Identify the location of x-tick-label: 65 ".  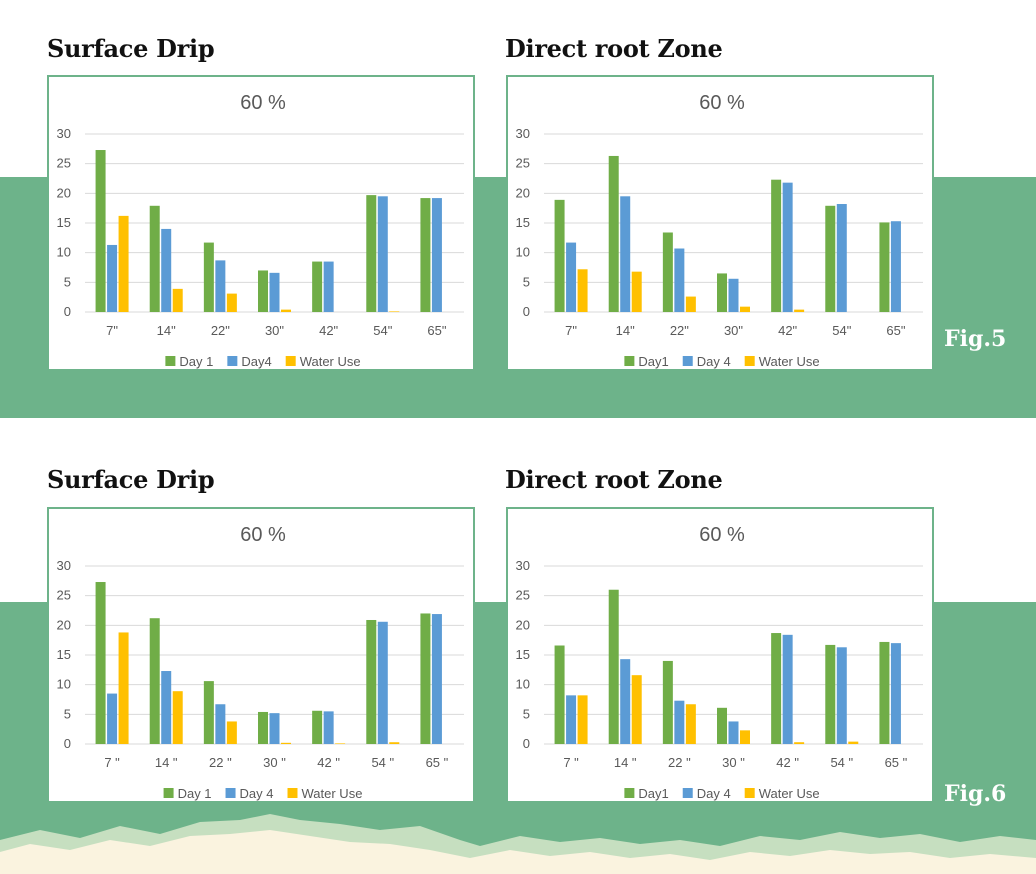
(437, 762).